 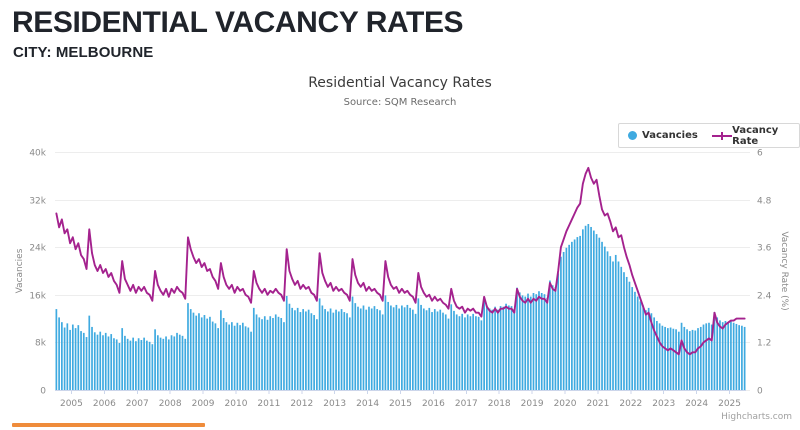 What do you see at coordinates (565, 404) in the screenshot?
I see `x-tick-label: 2020` at bounding box center [565, 404].